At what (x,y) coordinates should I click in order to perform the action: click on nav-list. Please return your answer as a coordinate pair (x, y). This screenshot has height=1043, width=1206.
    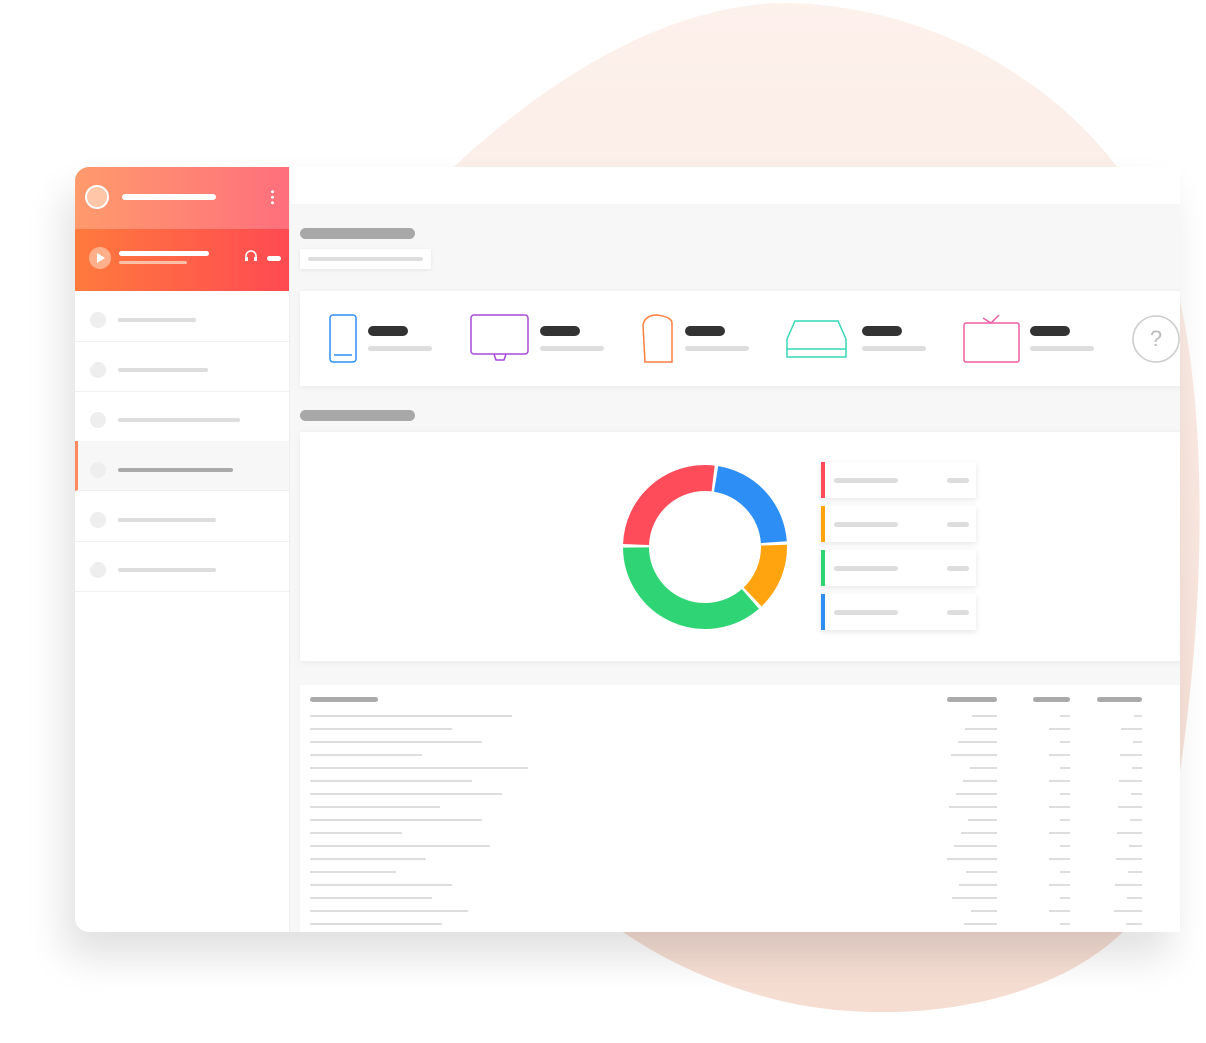
    Looking at the image, I should click on (182, 441).